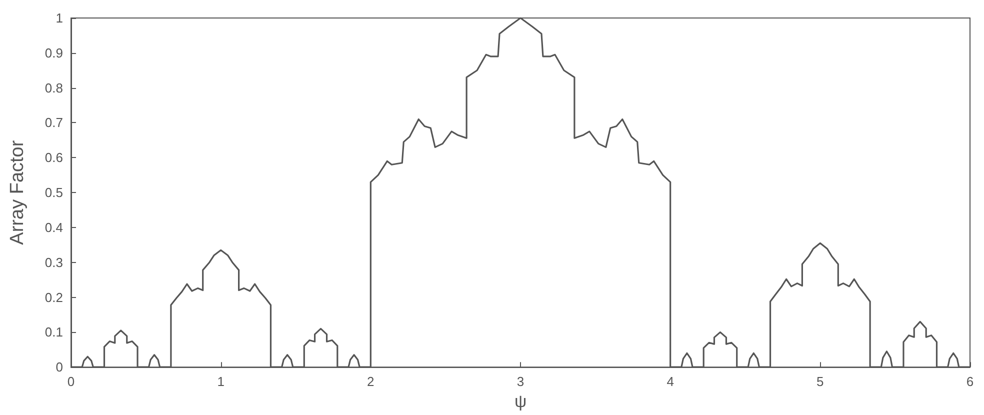 This screenshot has height=415, width=984. I want to click on x-tick-label: 4, so click(670, 382).